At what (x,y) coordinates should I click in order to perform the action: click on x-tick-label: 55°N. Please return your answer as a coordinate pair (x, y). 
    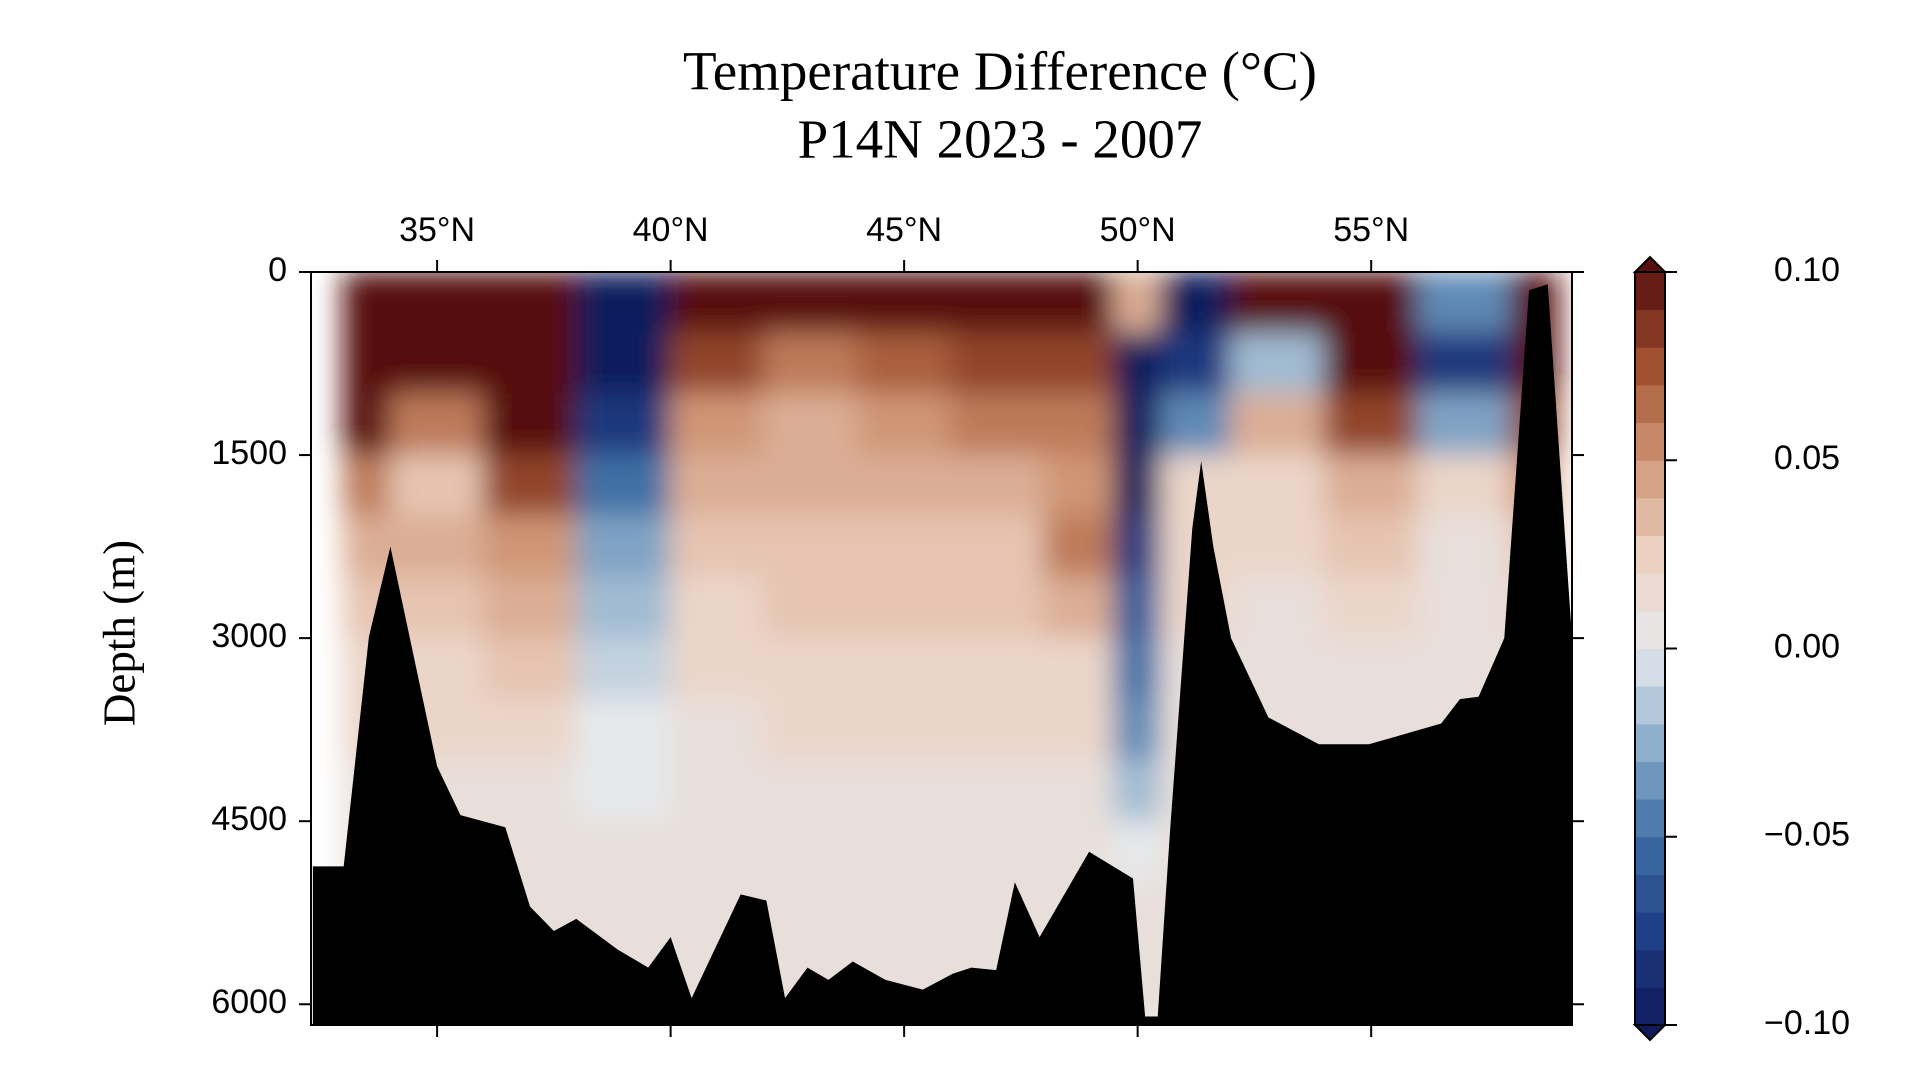
    Looking at the image, I should click on (1371, 230).